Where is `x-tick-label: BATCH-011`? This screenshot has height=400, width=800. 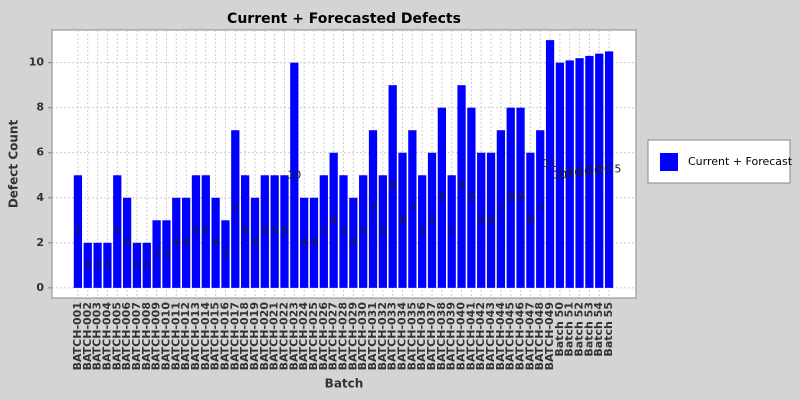
x-tick-label: BATCH-011 is located at coordinates (175, 336).